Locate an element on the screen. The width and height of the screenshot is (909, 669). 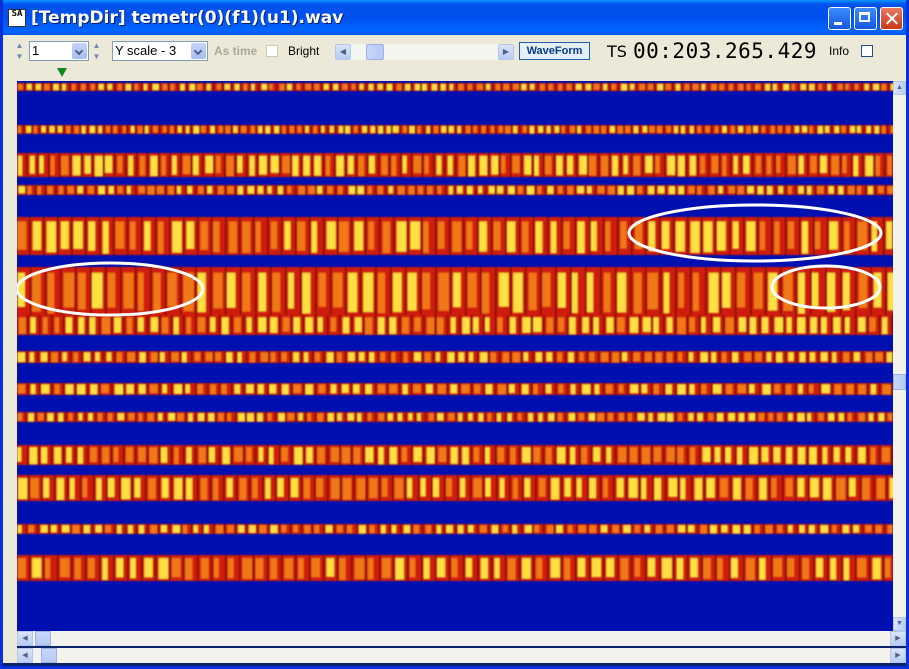
horizontal-scroll-thumb is located at coordinates (43, 638).